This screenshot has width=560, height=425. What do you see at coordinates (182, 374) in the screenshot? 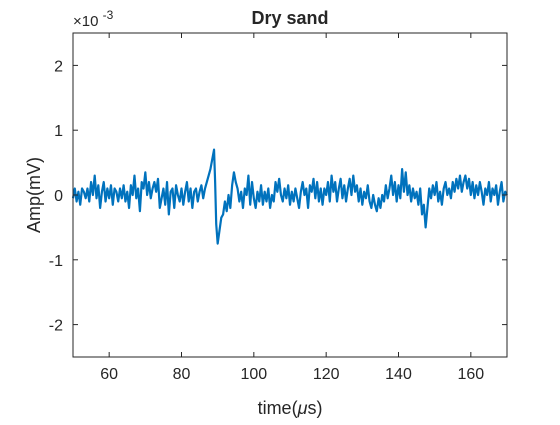
I see `x-tick-label: 80` at bounding box center [182, 374].